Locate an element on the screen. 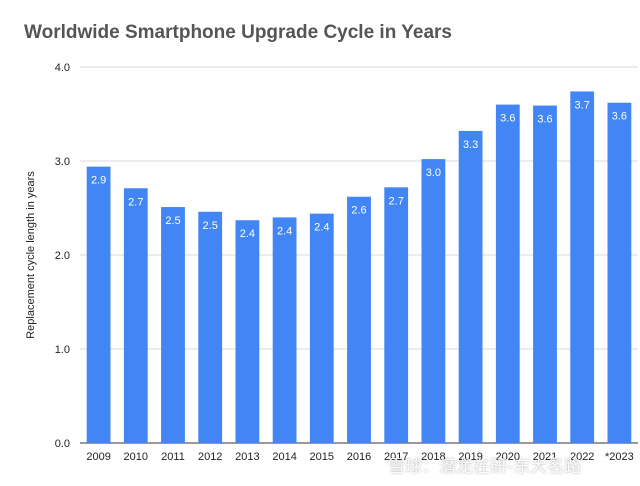  x-tick-label: 2010 is located at coordinates (136, 457).